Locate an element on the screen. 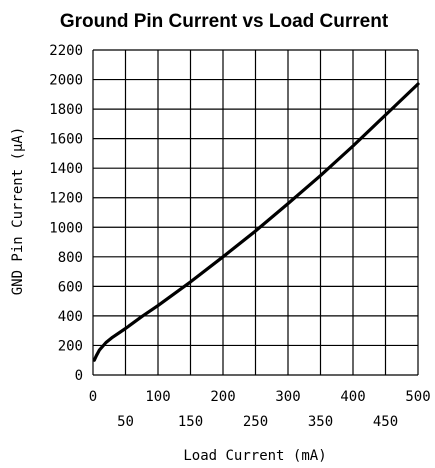  x-tick-label: 100 is located at coordinates (157, 397).